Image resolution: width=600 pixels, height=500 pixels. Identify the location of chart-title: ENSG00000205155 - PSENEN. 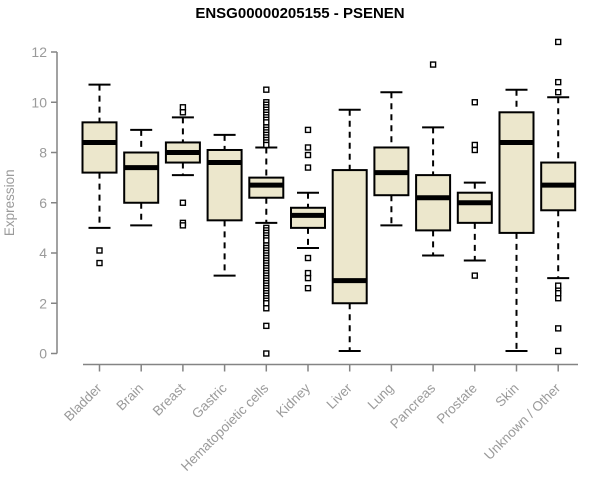
(299, 13).